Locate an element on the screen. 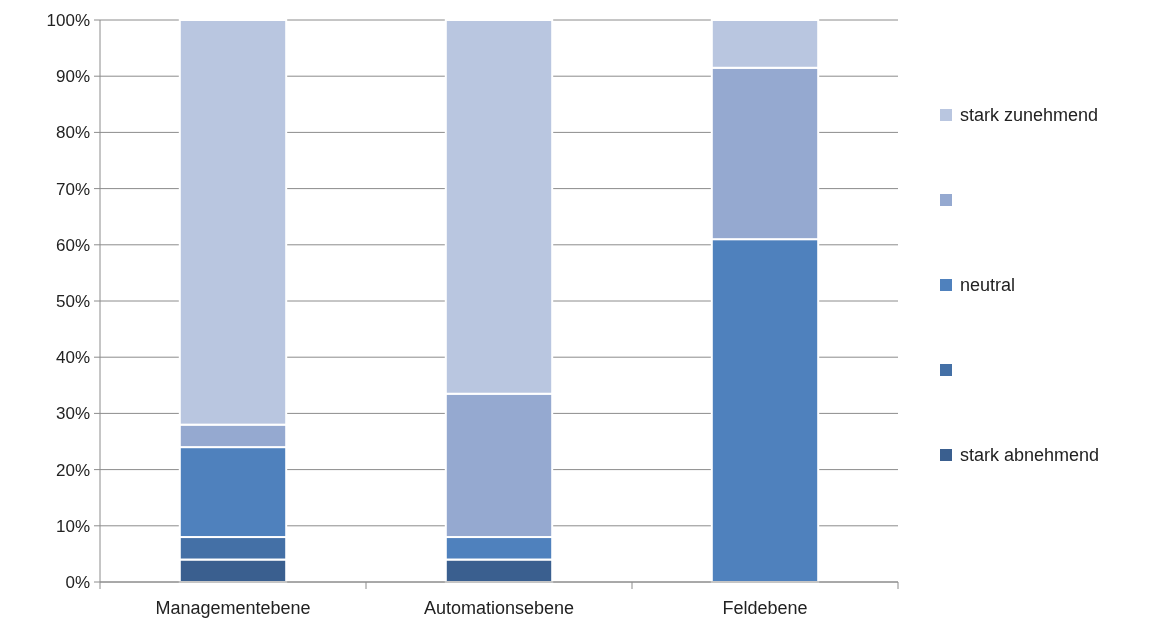 The height and width of the screenshot is (638, 1156). legend-label: stark zunehmend is located at coordinates (1029, 115).